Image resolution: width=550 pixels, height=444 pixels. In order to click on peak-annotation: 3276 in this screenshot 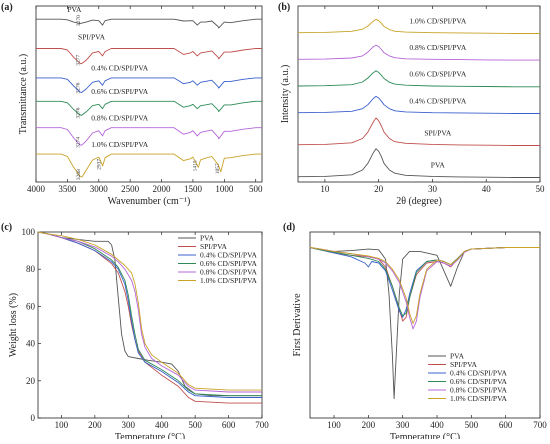, I will do `click(78, 87)`.